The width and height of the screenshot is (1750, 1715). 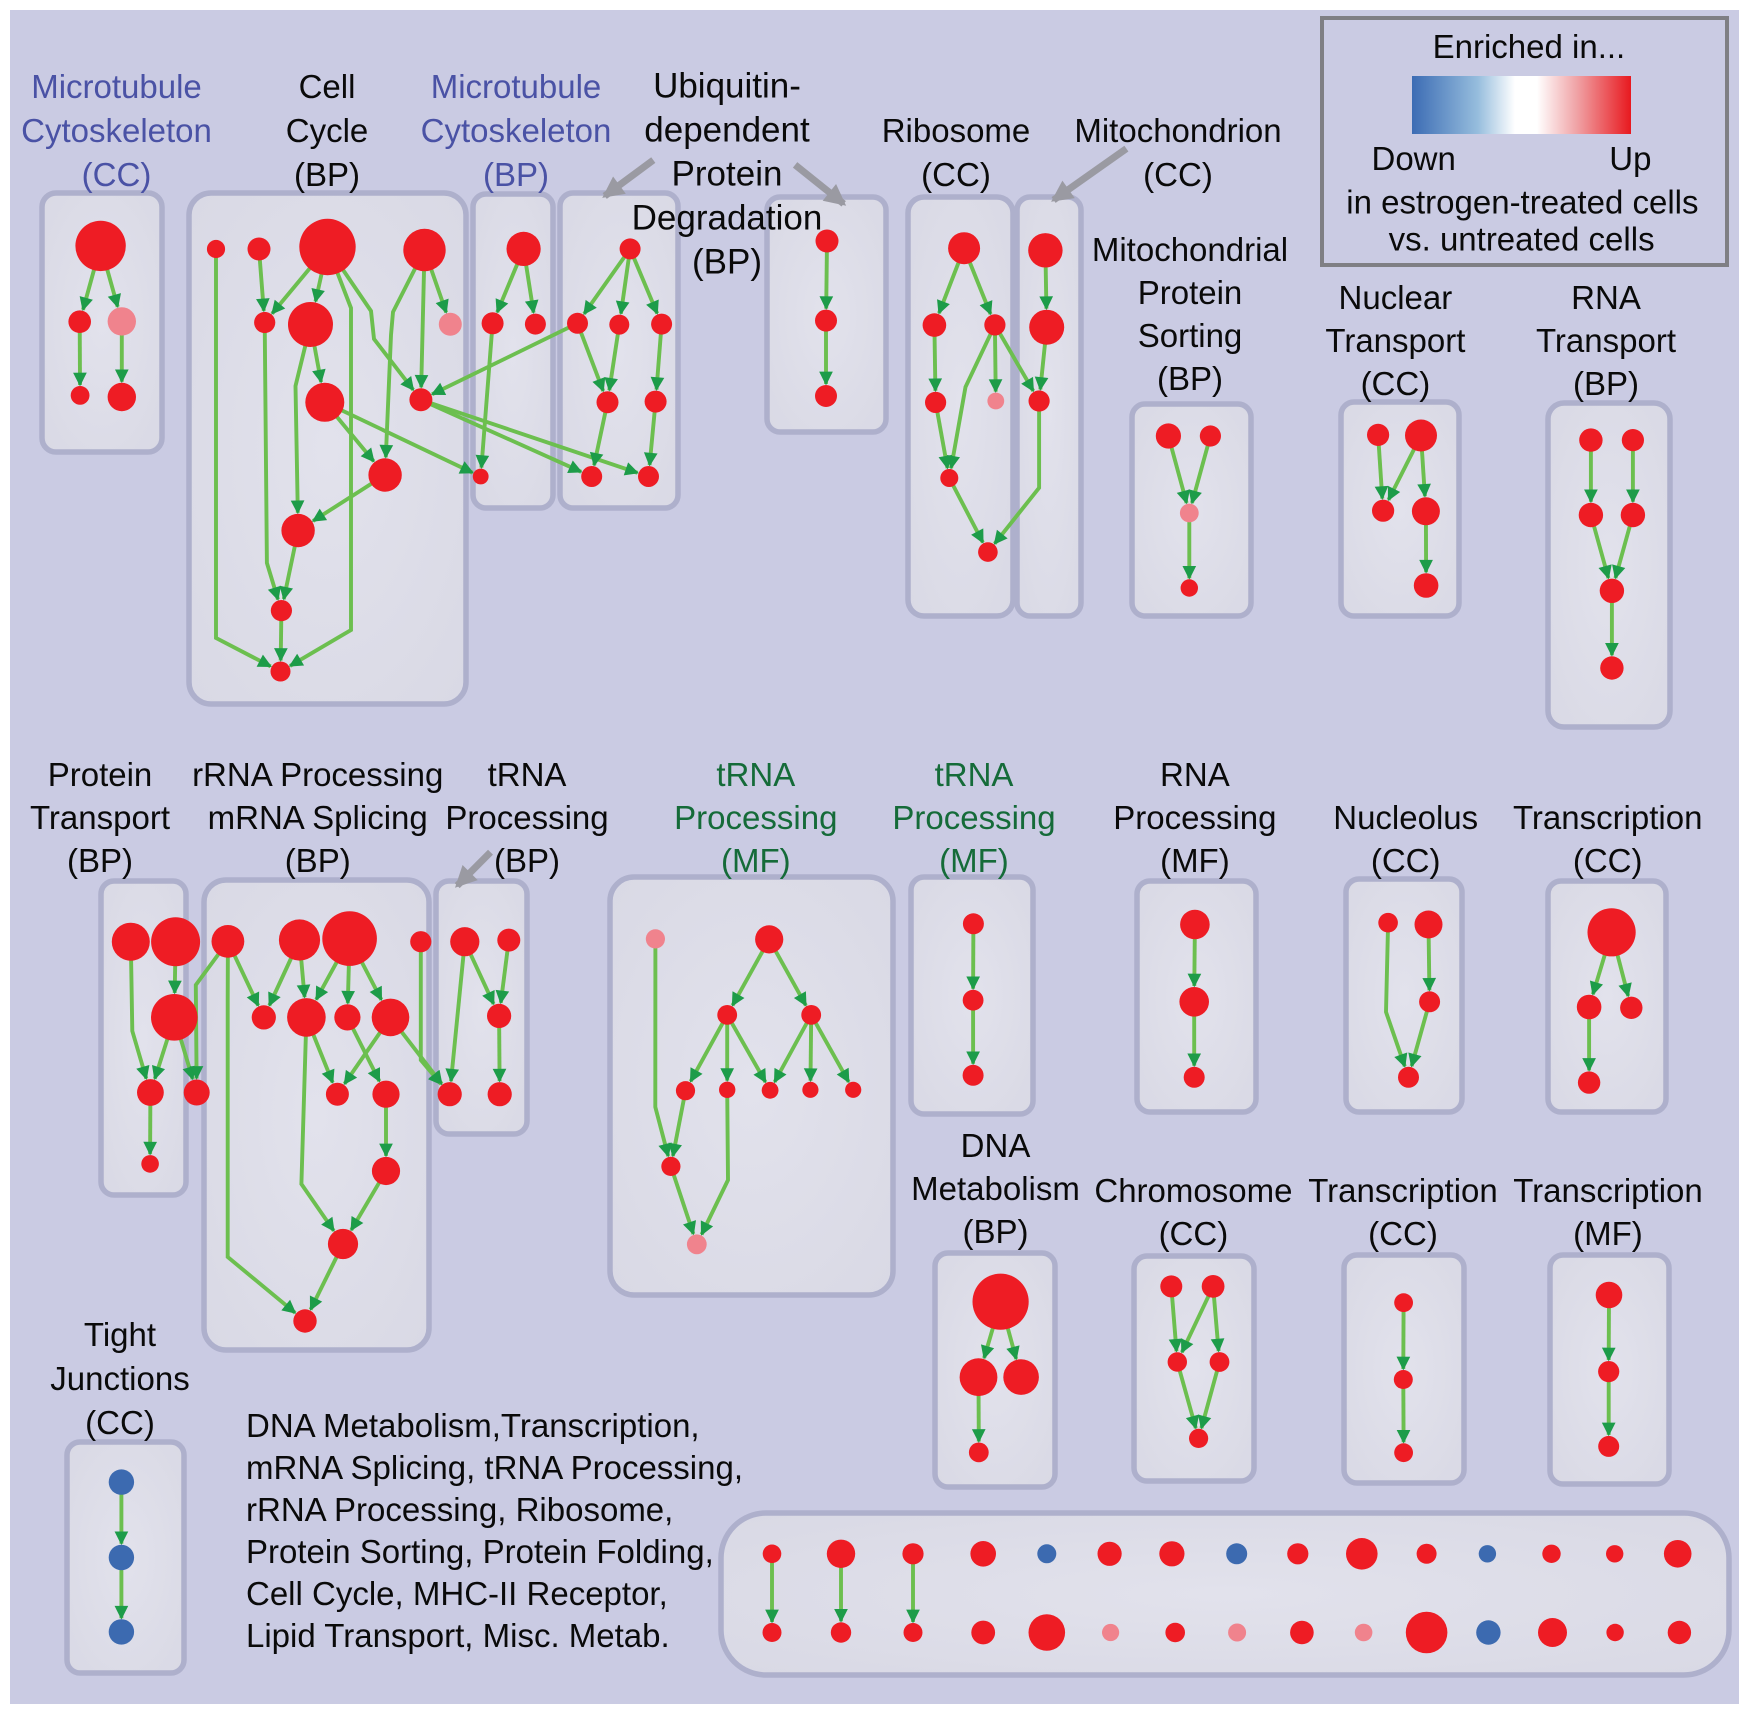 What do you see at coordinates (119, 1378) in the screenshot?
I see `svg-text: Junctions` at bounding box center [119, 1378].